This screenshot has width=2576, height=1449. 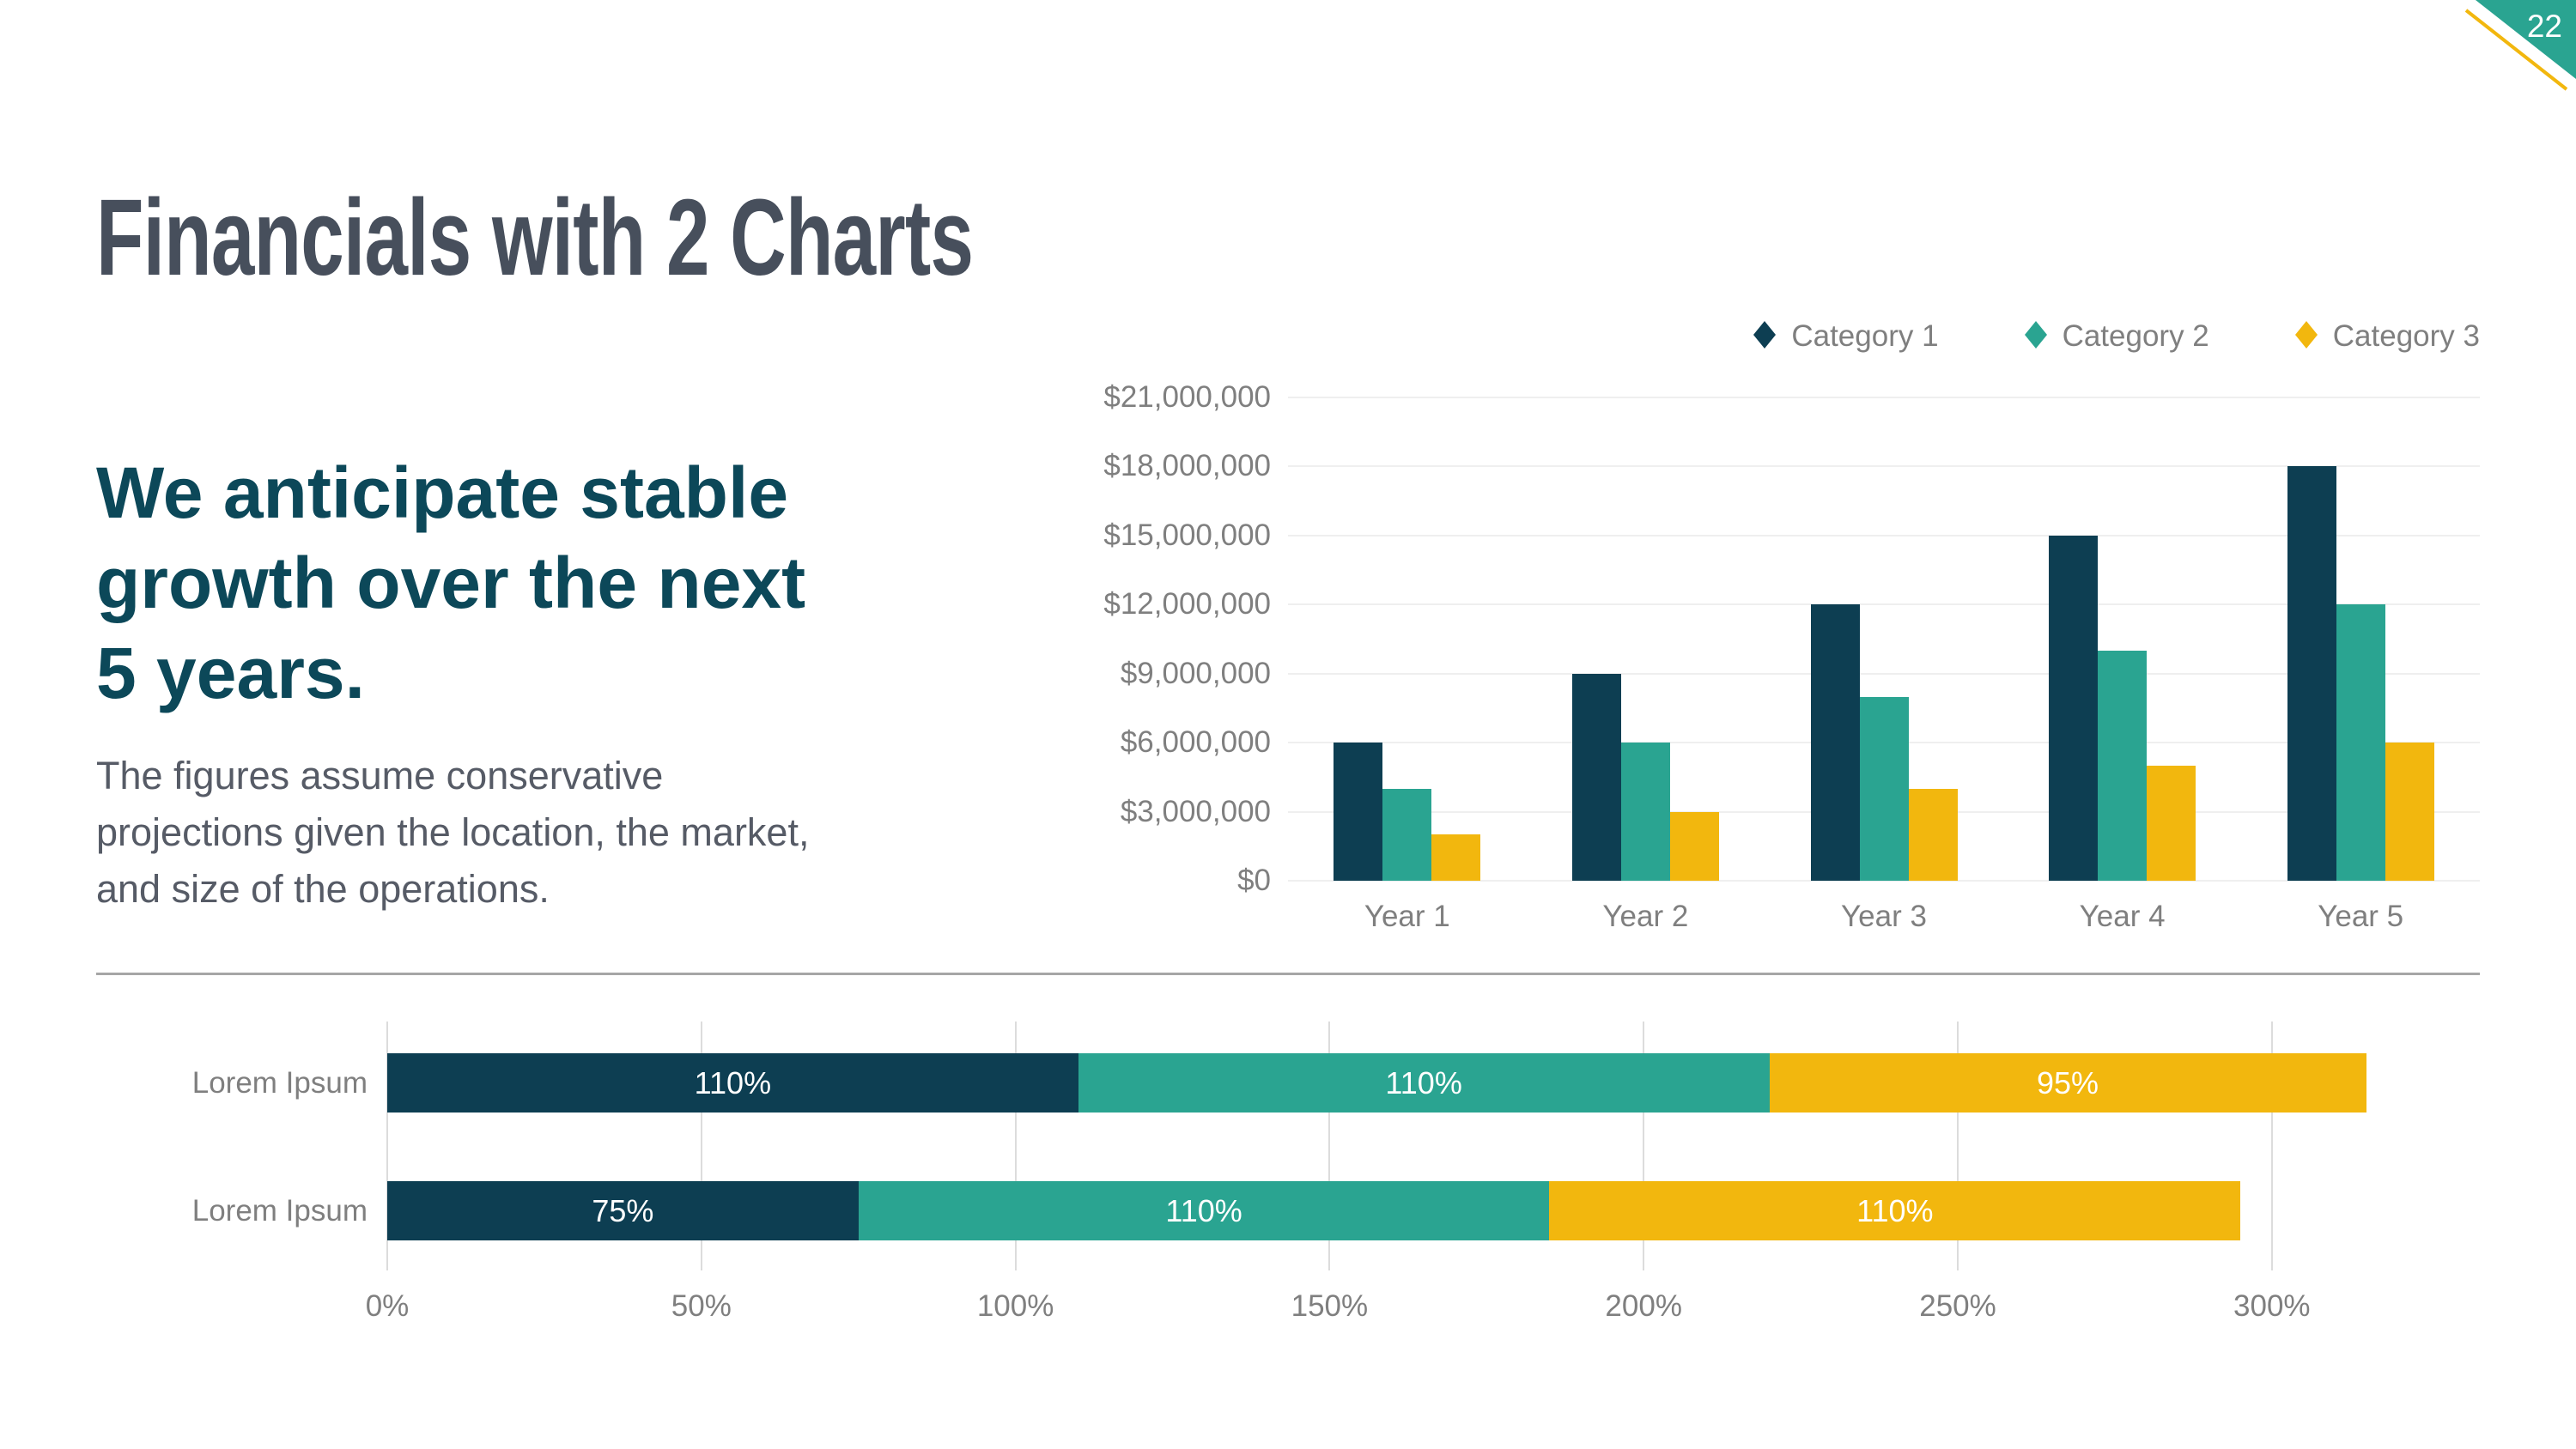 What do you see at coordinates (1645, 916) in the screenshot?
I see `x-axis-category-label: Year 2` at bounding box center [1645, 916].